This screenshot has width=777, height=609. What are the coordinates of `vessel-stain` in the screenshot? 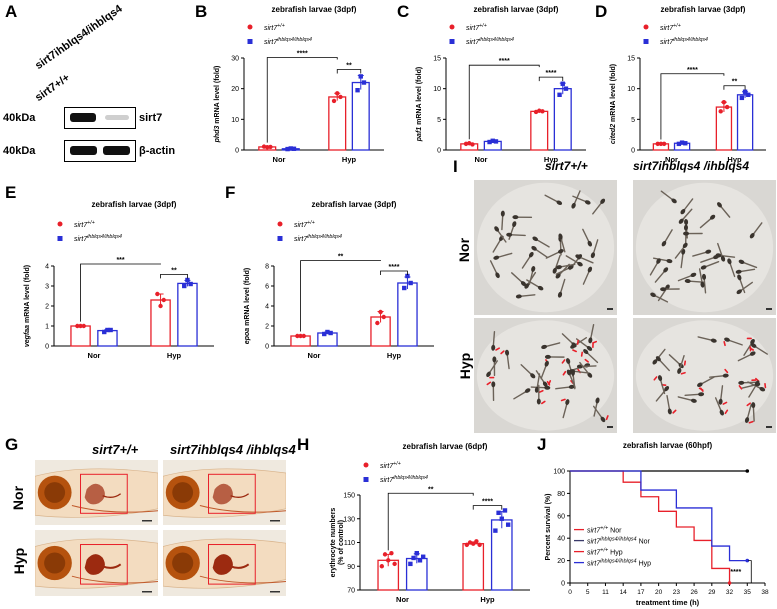 It's located at (112, 496).